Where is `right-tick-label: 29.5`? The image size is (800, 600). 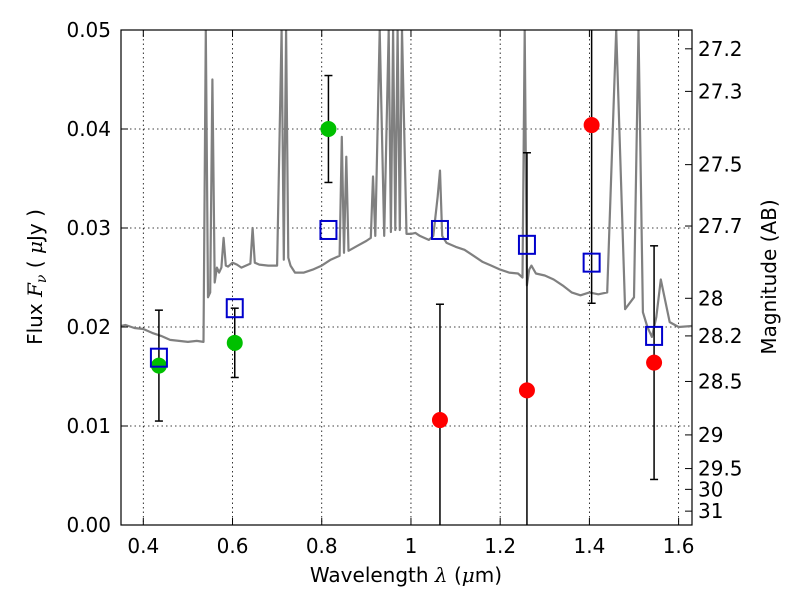 right-tick-label: 29.5 is located at coordinates (720, 469).